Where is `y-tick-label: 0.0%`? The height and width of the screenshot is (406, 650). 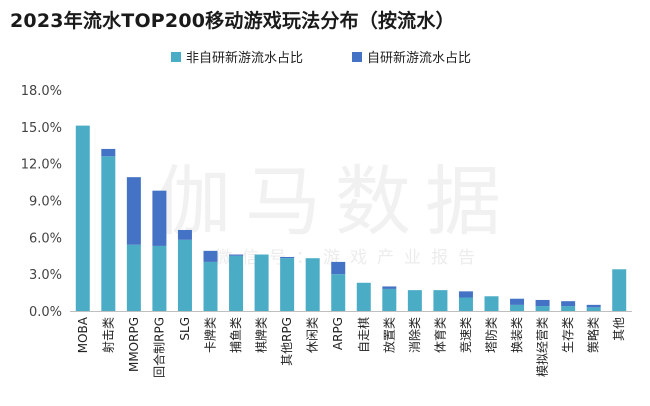
y-tick-label: 0.0% is located at coordinates (45, 312).